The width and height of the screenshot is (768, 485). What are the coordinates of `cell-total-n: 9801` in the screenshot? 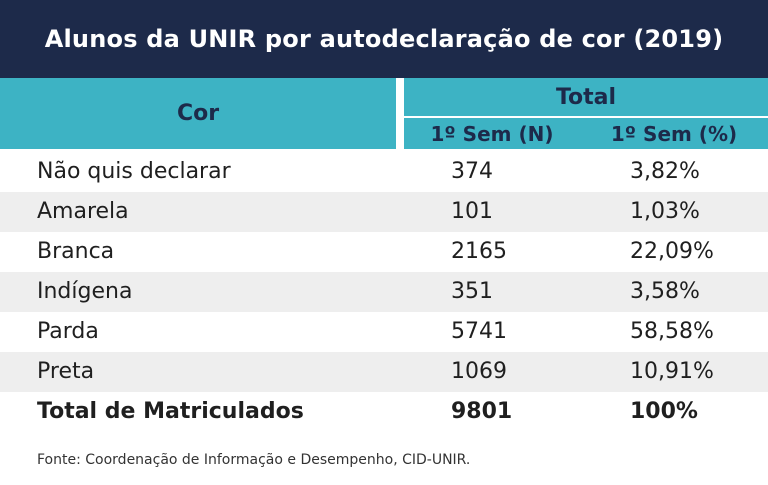 It's located at (482, 411).